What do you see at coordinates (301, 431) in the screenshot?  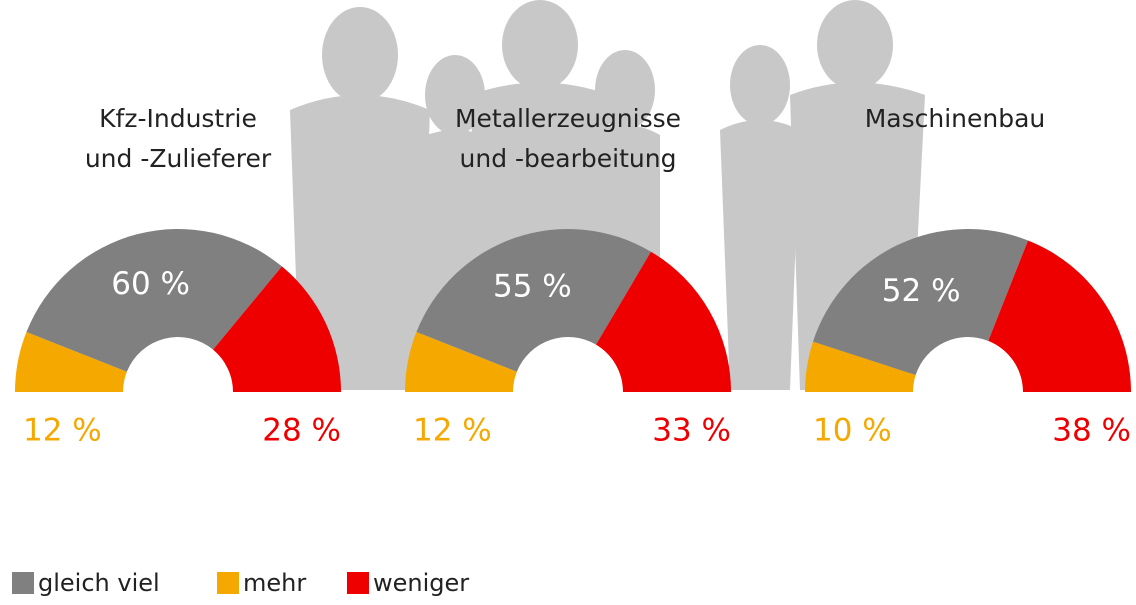 I see `value-label: 28 %` at bounding box center [301, 431].